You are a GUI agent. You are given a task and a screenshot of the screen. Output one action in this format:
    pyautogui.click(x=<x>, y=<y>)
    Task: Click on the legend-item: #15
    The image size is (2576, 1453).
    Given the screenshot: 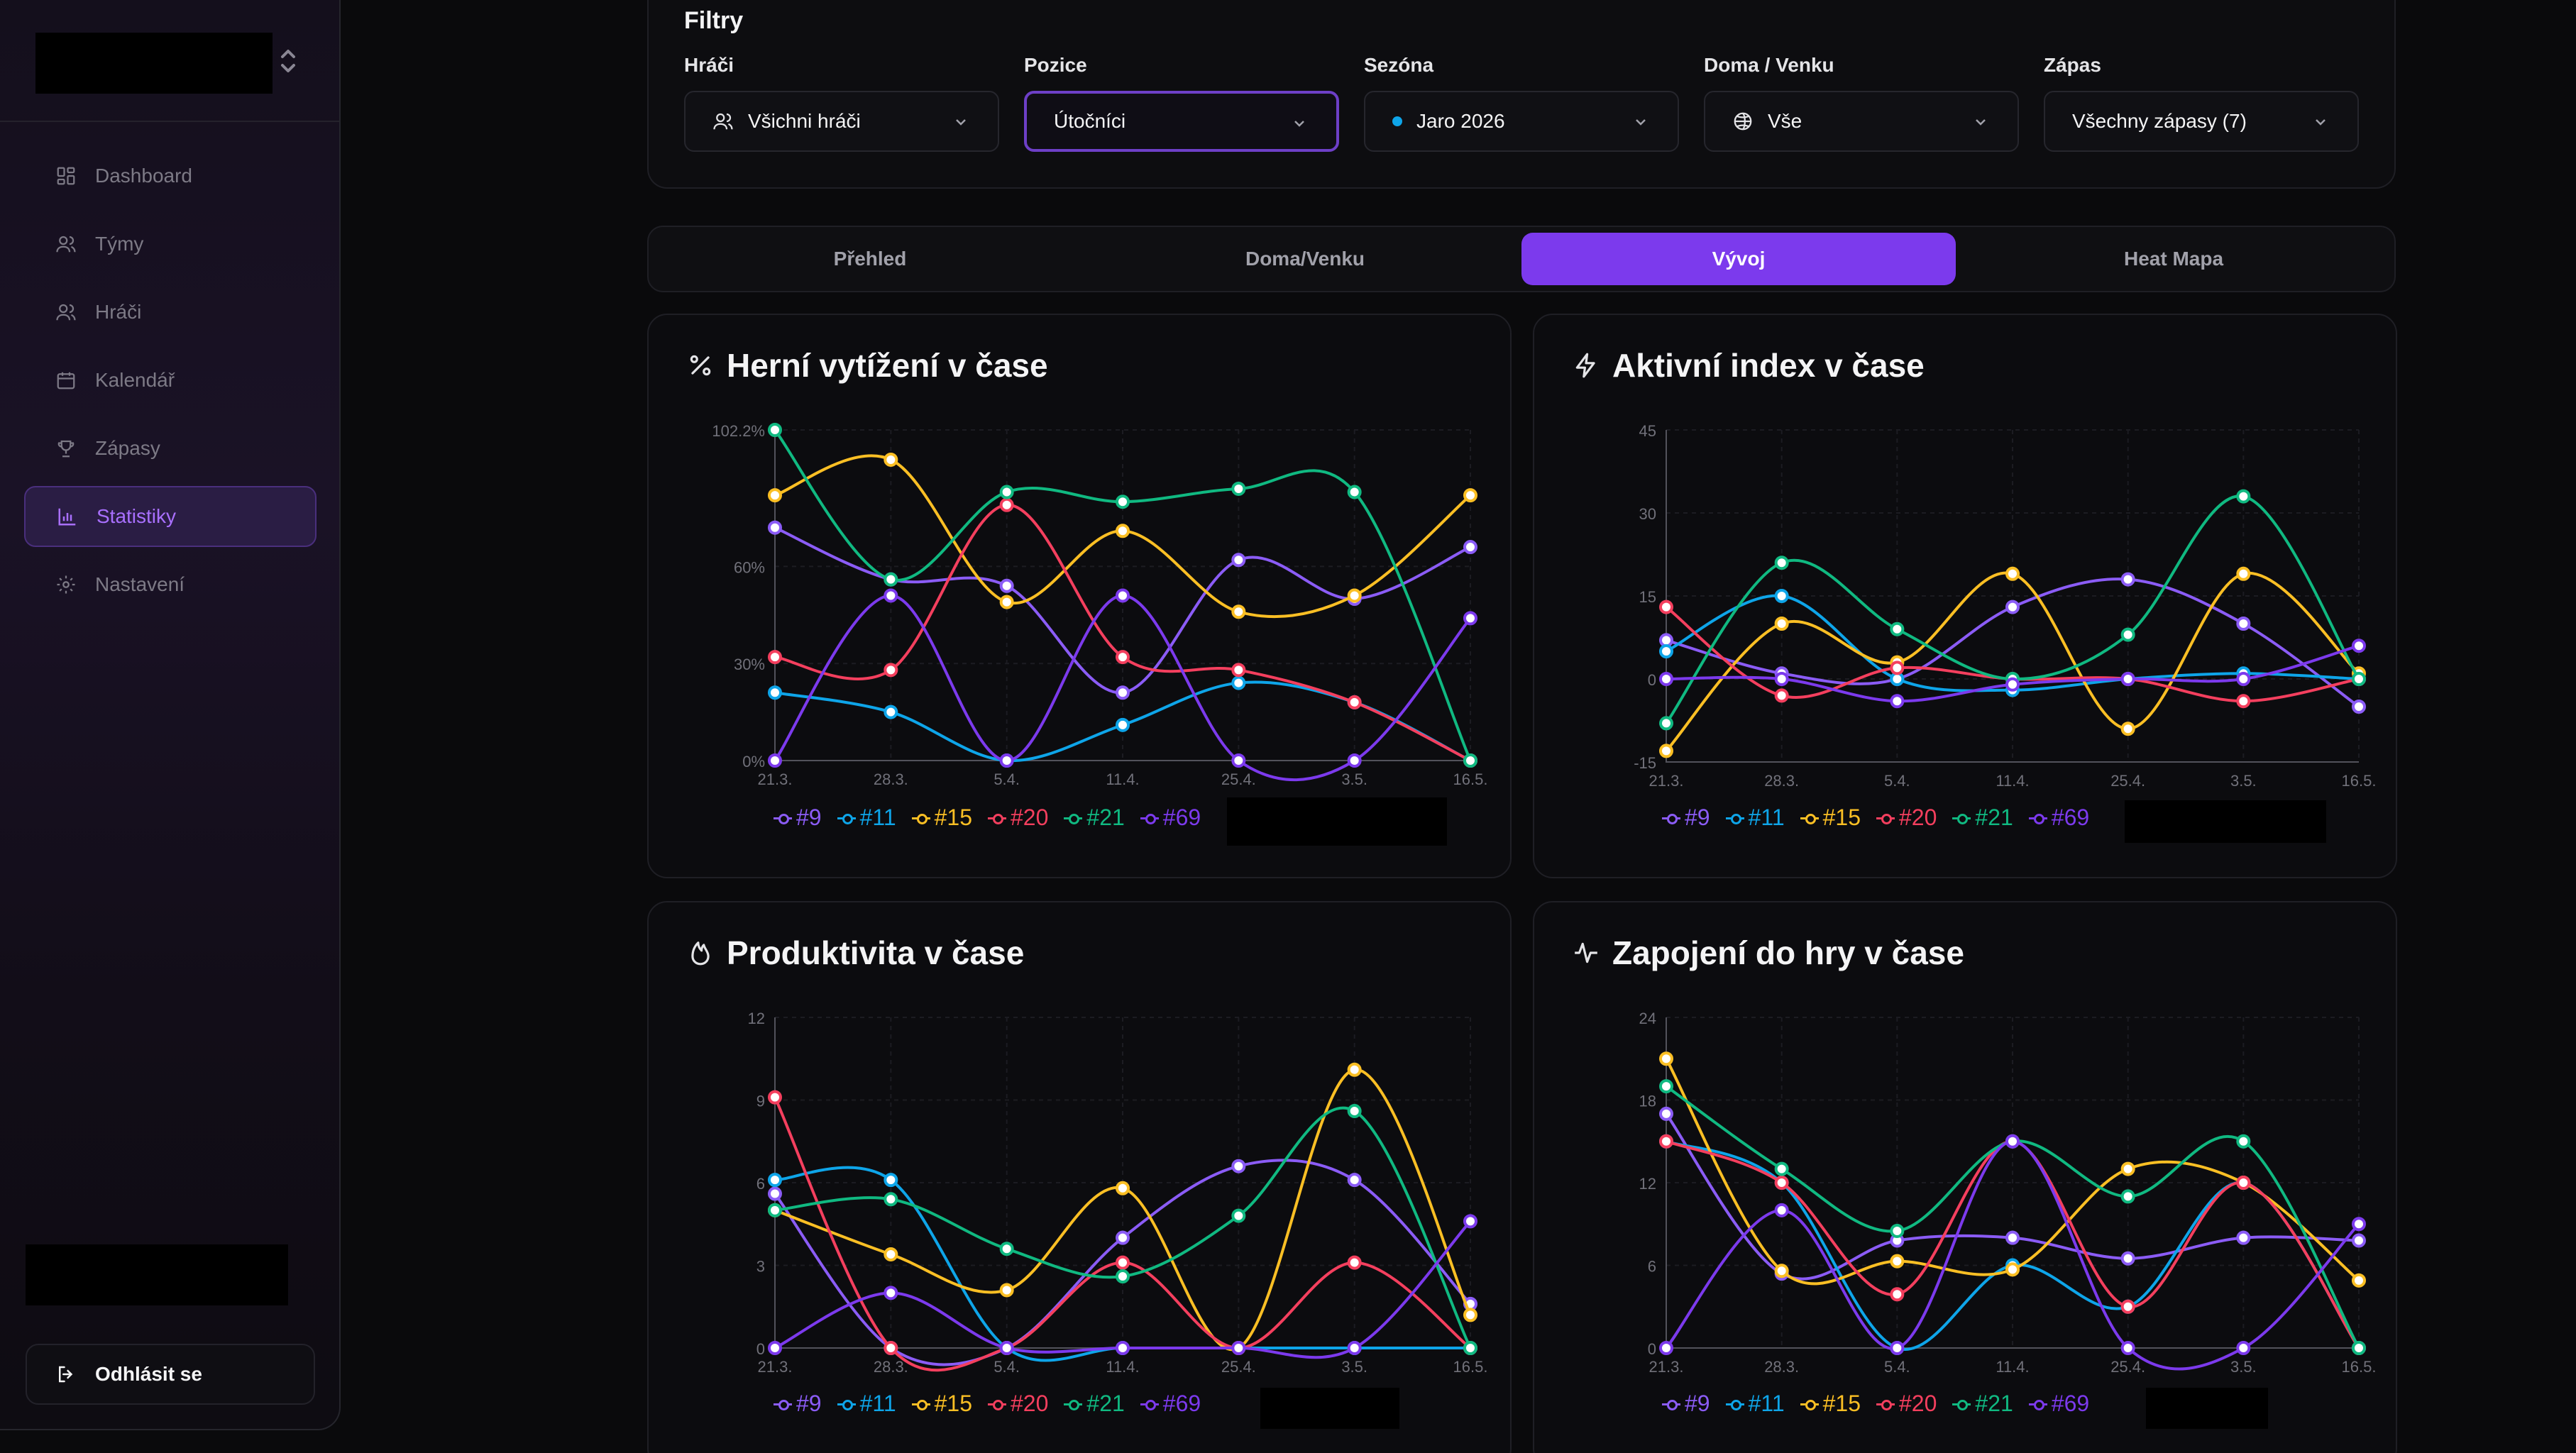 What is the action you would take?
    pyautogui.click(x=941, y=1404)
    